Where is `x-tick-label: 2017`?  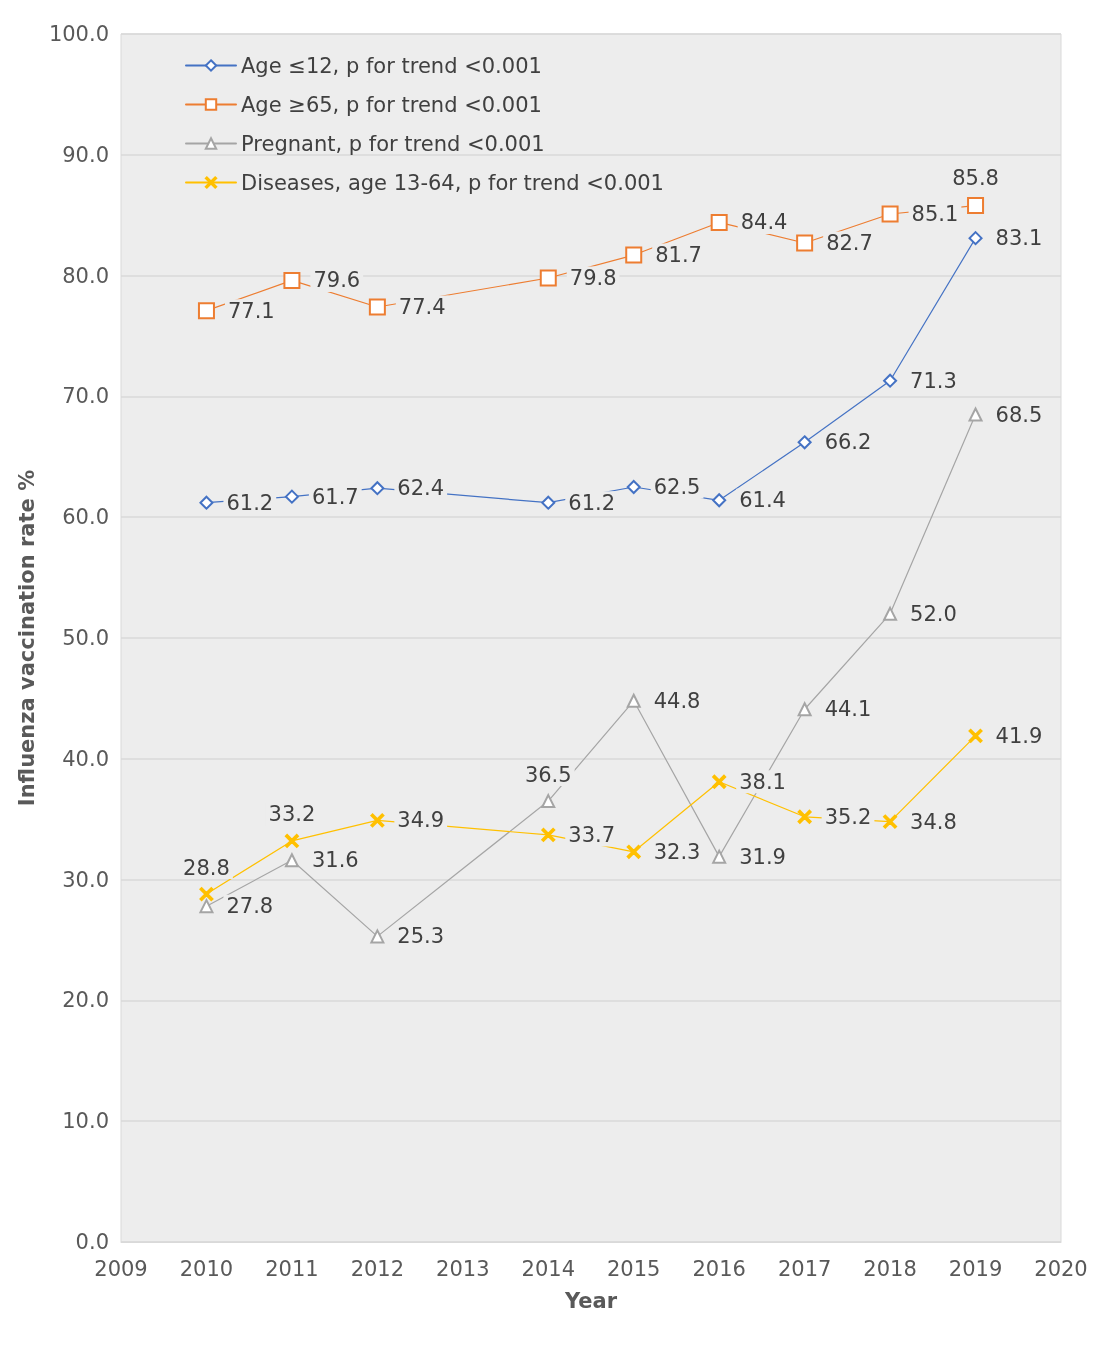
x-tick-label: 2017 is located at coordinates (804, 1268).